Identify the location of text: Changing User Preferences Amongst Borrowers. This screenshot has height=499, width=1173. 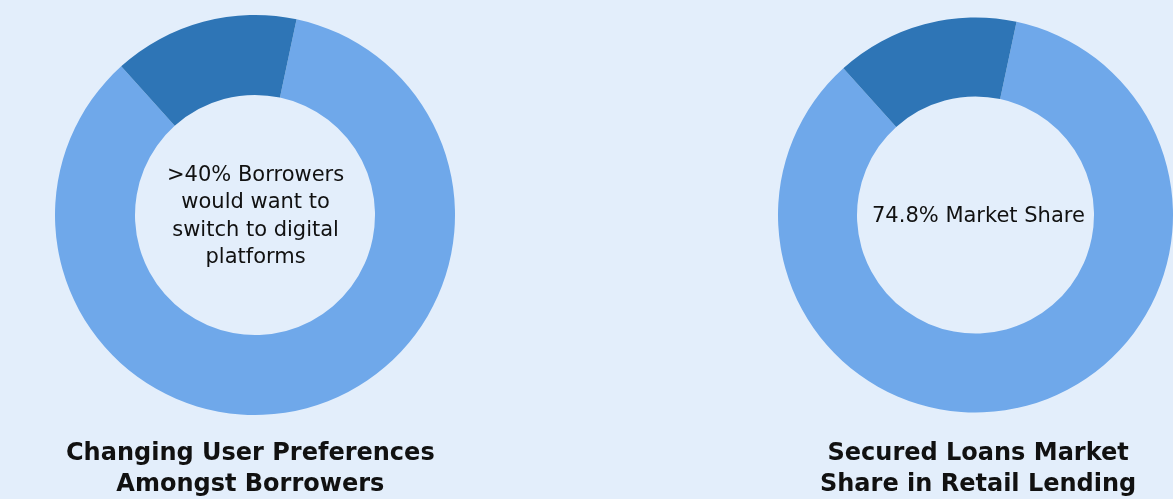
(250, 468).